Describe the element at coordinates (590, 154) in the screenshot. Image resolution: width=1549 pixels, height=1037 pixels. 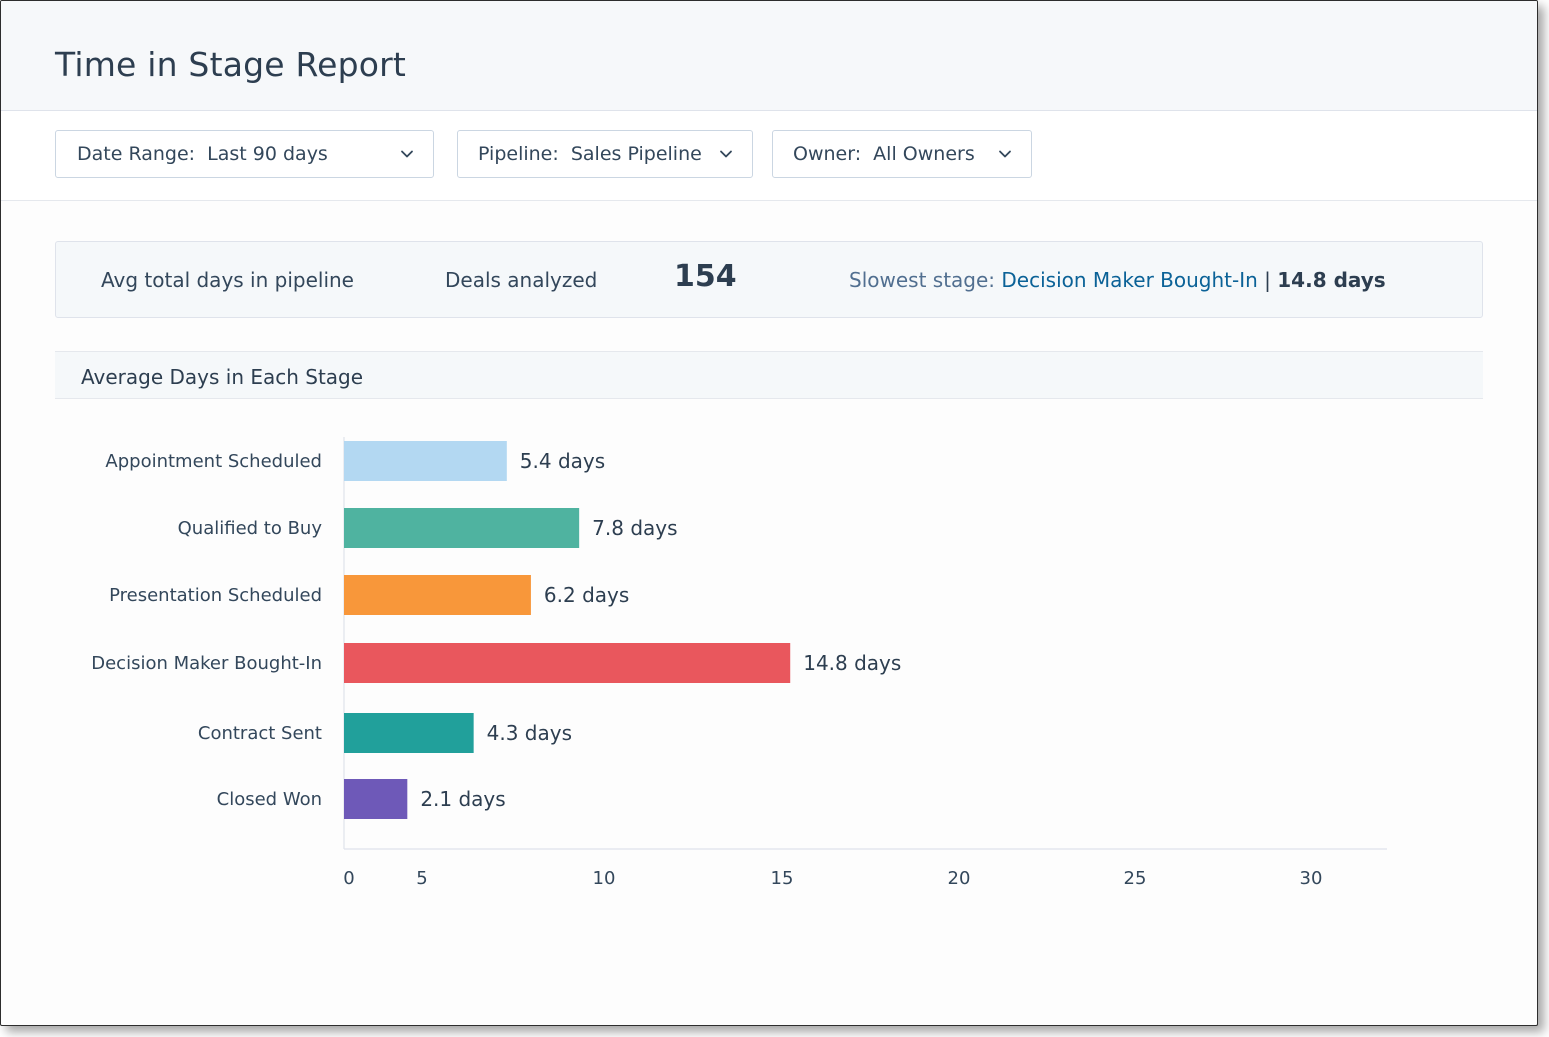
I see `pipeline-label: Pipeline: Sales Pipeline` at that location.